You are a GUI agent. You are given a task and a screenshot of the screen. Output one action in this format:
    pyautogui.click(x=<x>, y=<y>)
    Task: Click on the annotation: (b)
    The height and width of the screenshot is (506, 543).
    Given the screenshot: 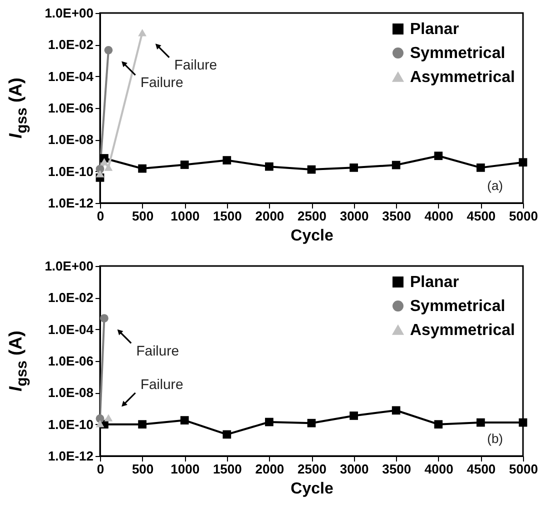 What is the action you would take?
    pyautogui.click(x=495, y=438)
    